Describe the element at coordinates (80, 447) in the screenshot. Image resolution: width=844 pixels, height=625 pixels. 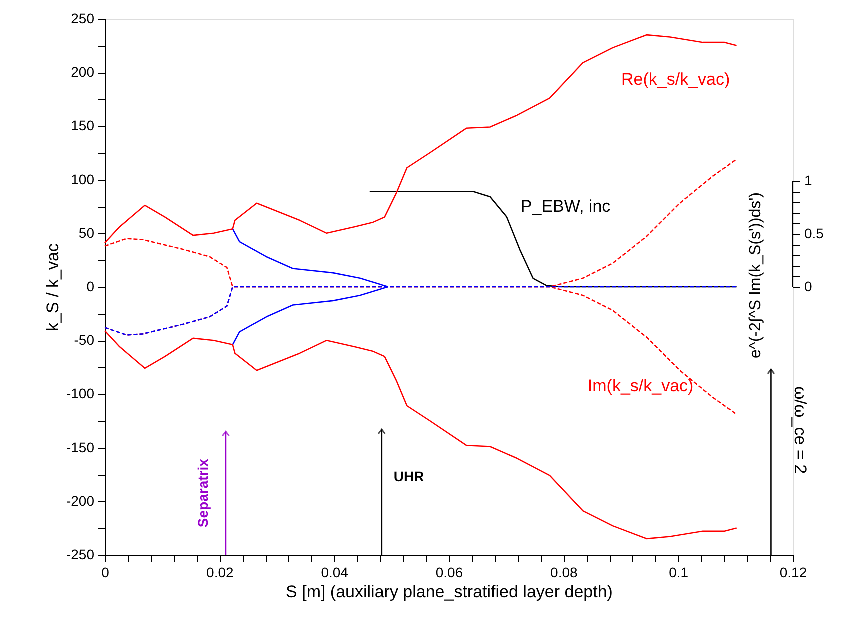
I see `y-tick-label: -150` at that location.